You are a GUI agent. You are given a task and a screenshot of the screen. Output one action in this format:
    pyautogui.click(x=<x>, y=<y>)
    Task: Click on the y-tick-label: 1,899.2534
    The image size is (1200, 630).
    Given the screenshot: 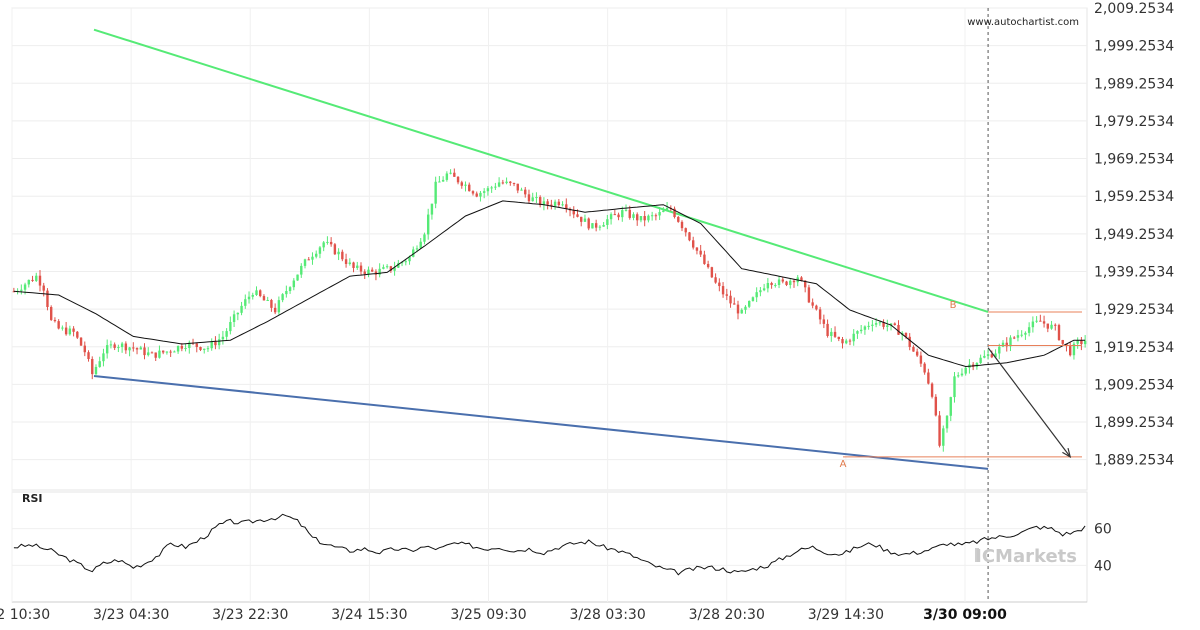 What is the action you would take?
    pyautogui.click(x=1134, y=423)
    